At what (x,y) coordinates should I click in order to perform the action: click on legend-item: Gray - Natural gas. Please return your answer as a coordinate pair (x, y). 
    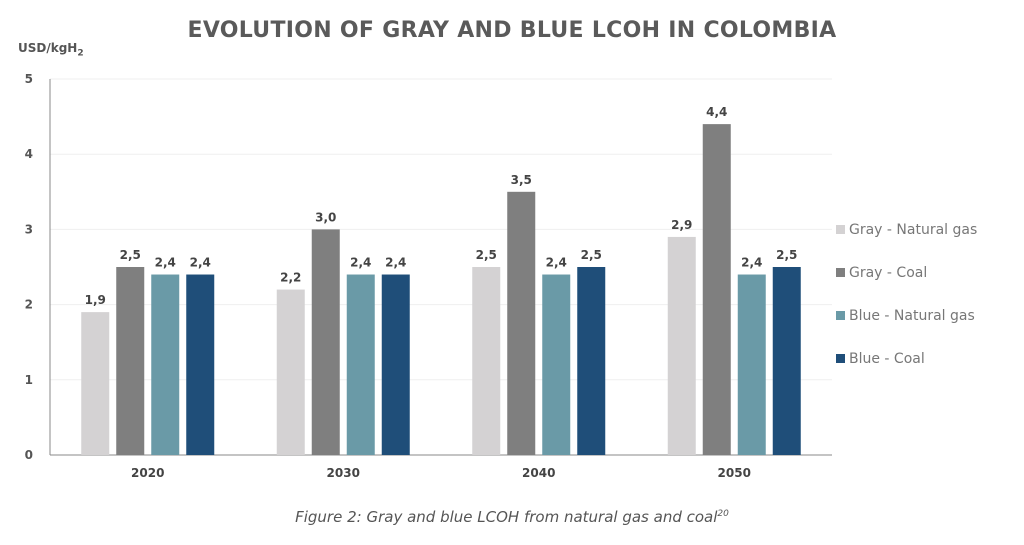
    Looking at the image, I should click on (906, 229).